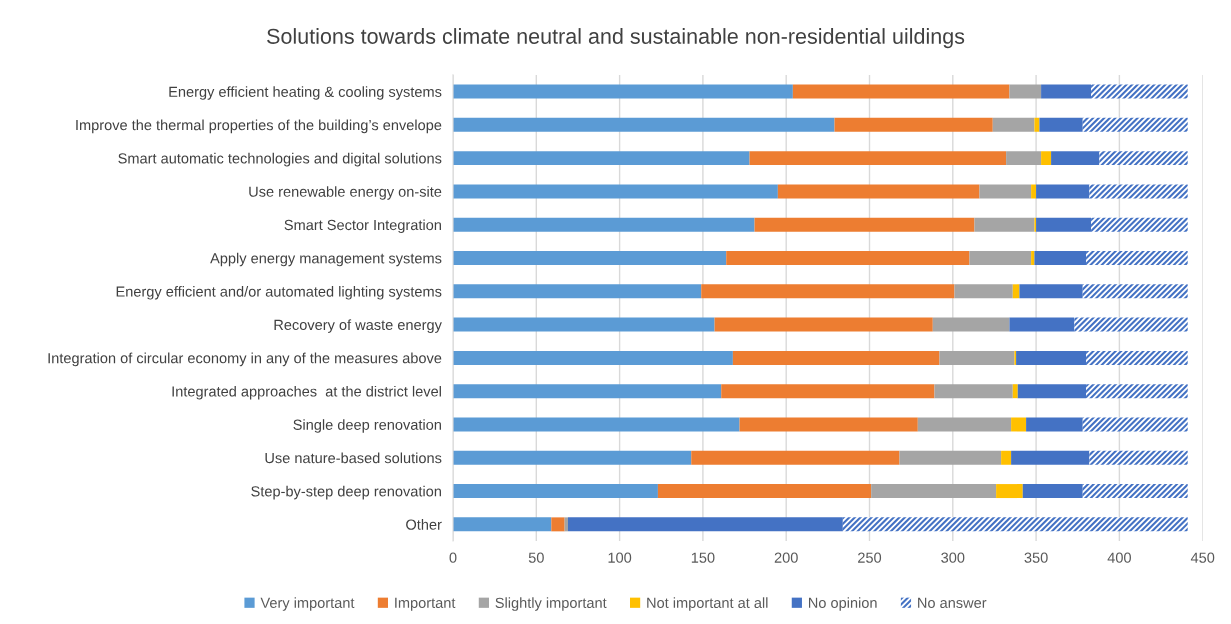  I want to click on x-tick-label: 100, so click(620, 557).